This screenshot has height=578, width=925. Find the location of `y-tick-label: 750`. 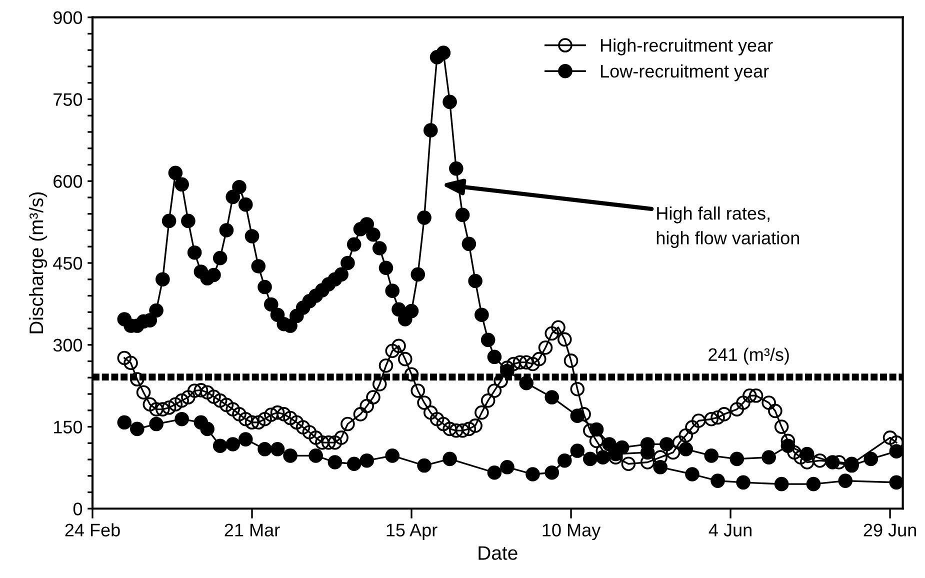

y-tick-label: 750 is located at coordinates (68, 99).